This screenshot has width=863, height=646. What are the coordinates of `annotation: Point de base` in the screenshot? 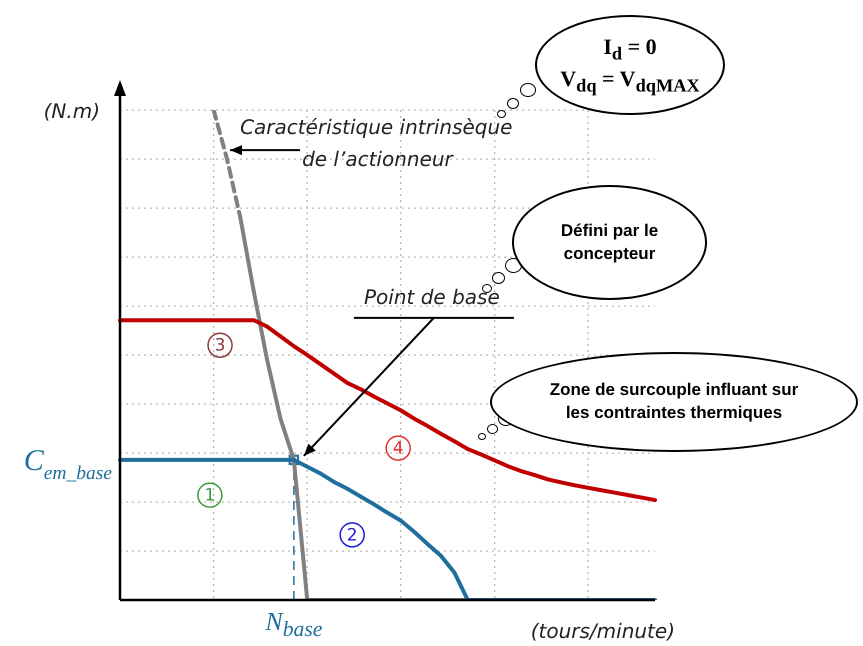 It's located at (432, 296).